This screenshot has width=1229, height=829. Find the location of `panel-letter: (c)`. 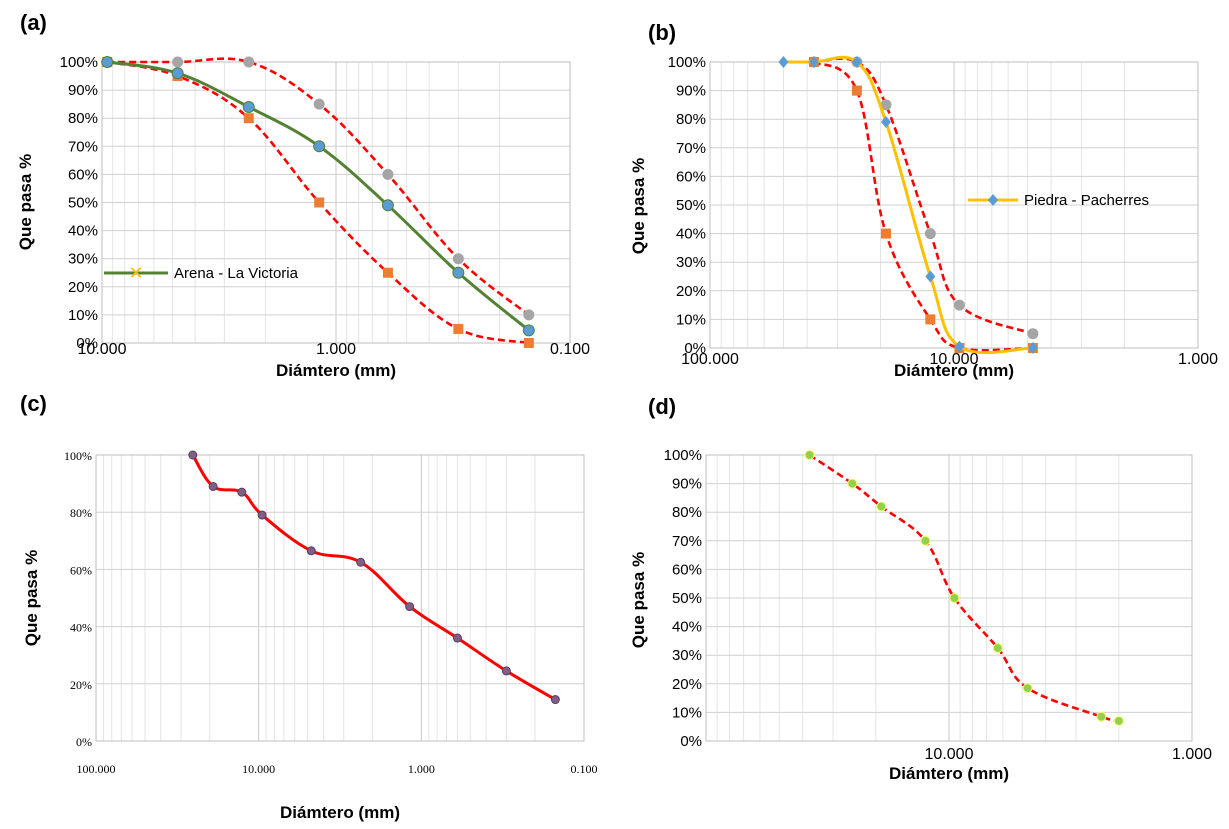

panel-letter: (c) is located at coordinates (33, 403).